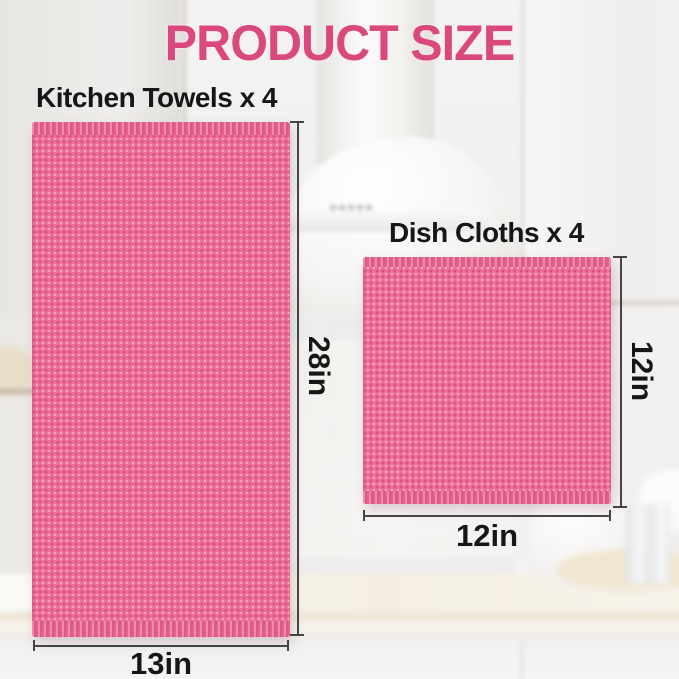 The image size is (679, 679). I want to click on towel-width-value: 13in, so click(161, 662).